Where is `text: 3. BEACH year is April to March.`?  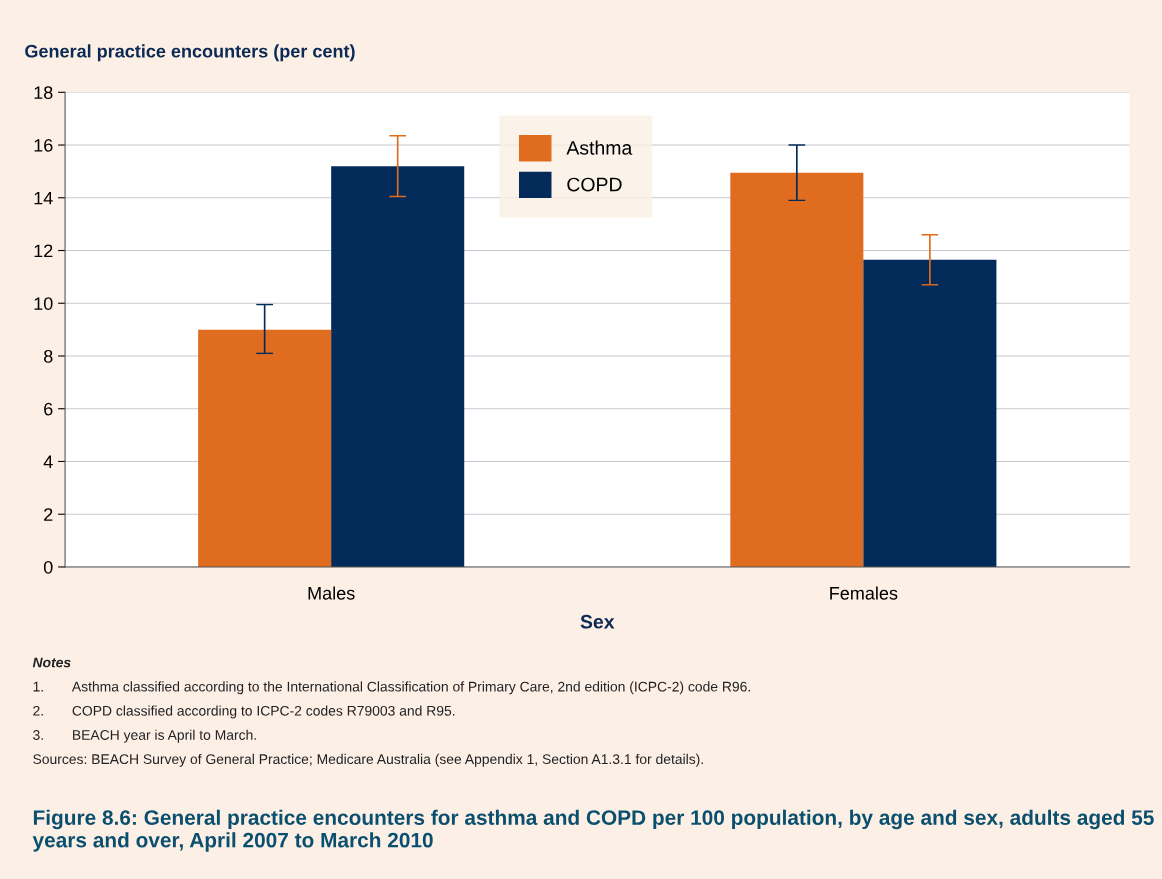
text: 3. BEACH year is April to March. is located at coordinates (144, 736).